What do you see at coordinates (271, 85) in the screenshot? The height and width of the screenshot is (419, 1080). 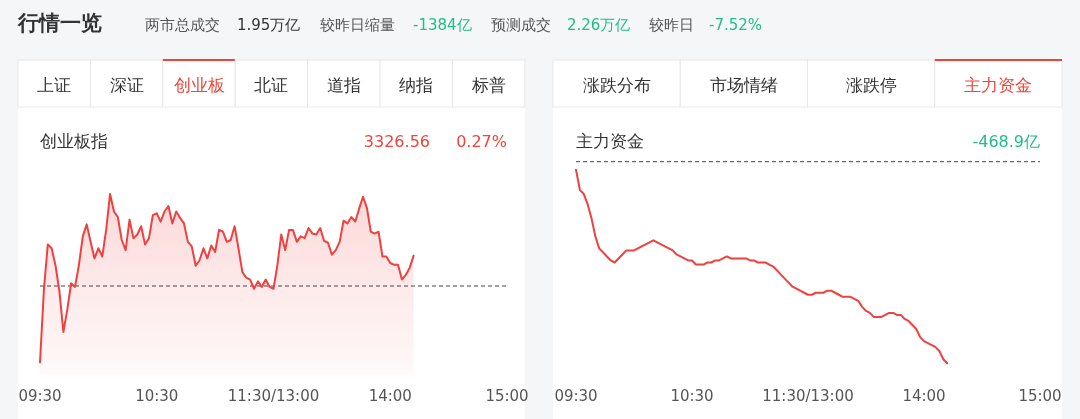 I see `text: 北证` at bounding box center [271, 85].